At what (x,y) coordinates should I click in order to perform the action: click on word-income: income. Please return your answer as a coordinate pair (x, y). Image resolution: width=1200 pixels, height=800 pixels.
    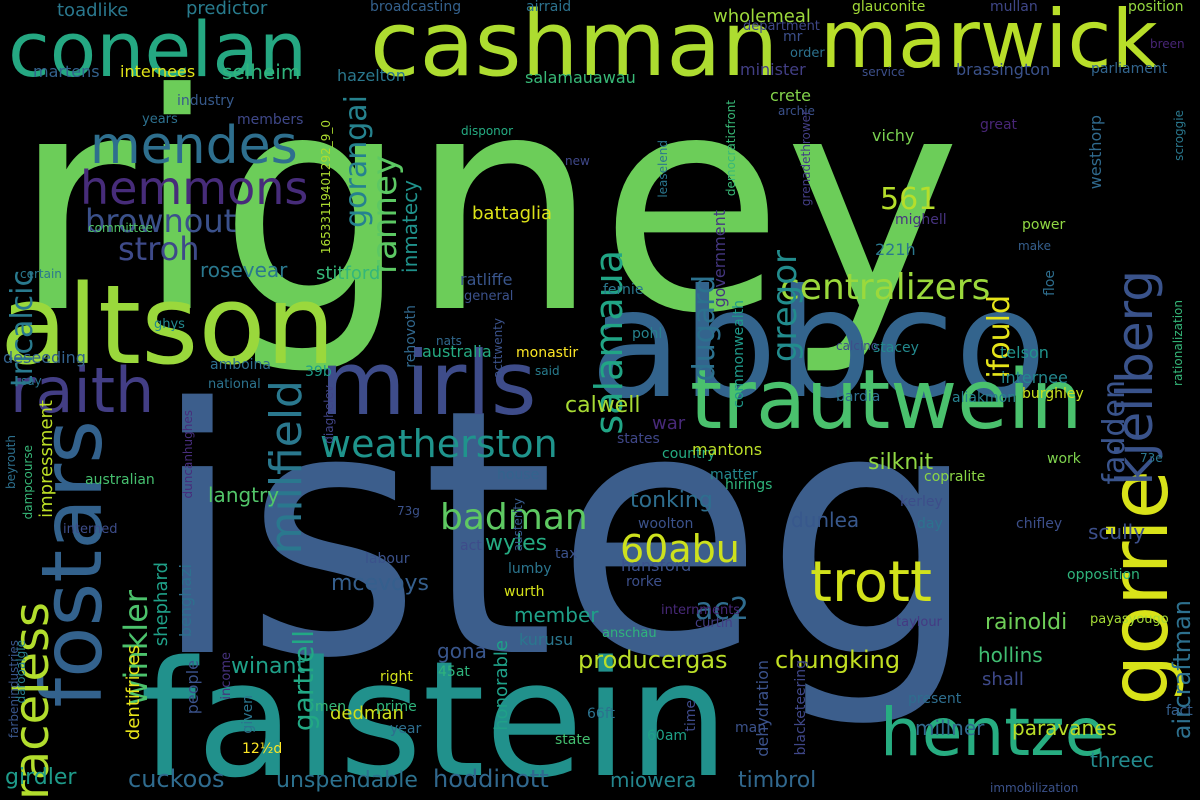
    Looking at the image, I should click on (226, 676).